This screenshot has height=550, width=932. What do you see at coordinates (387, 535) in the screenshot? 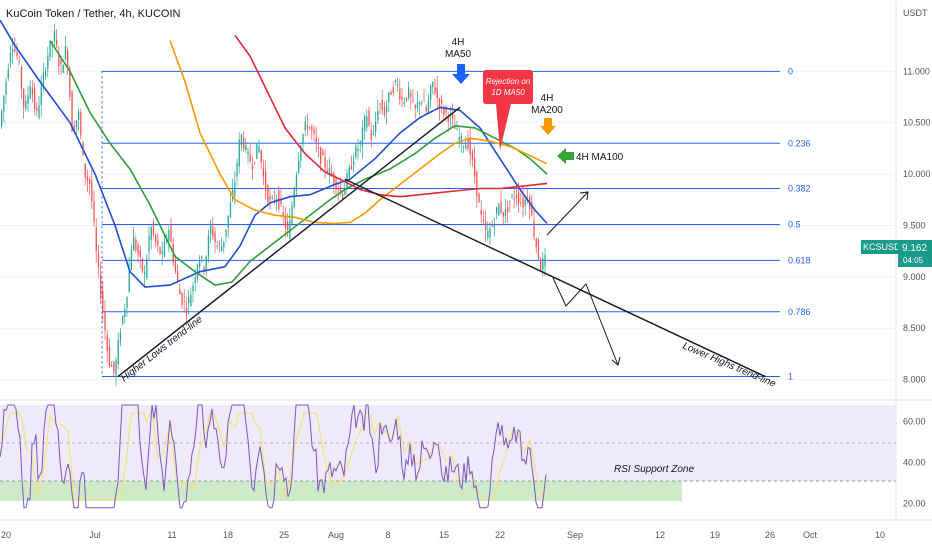
I see `time-tick-label: 8` at bounding box center [387, 535].